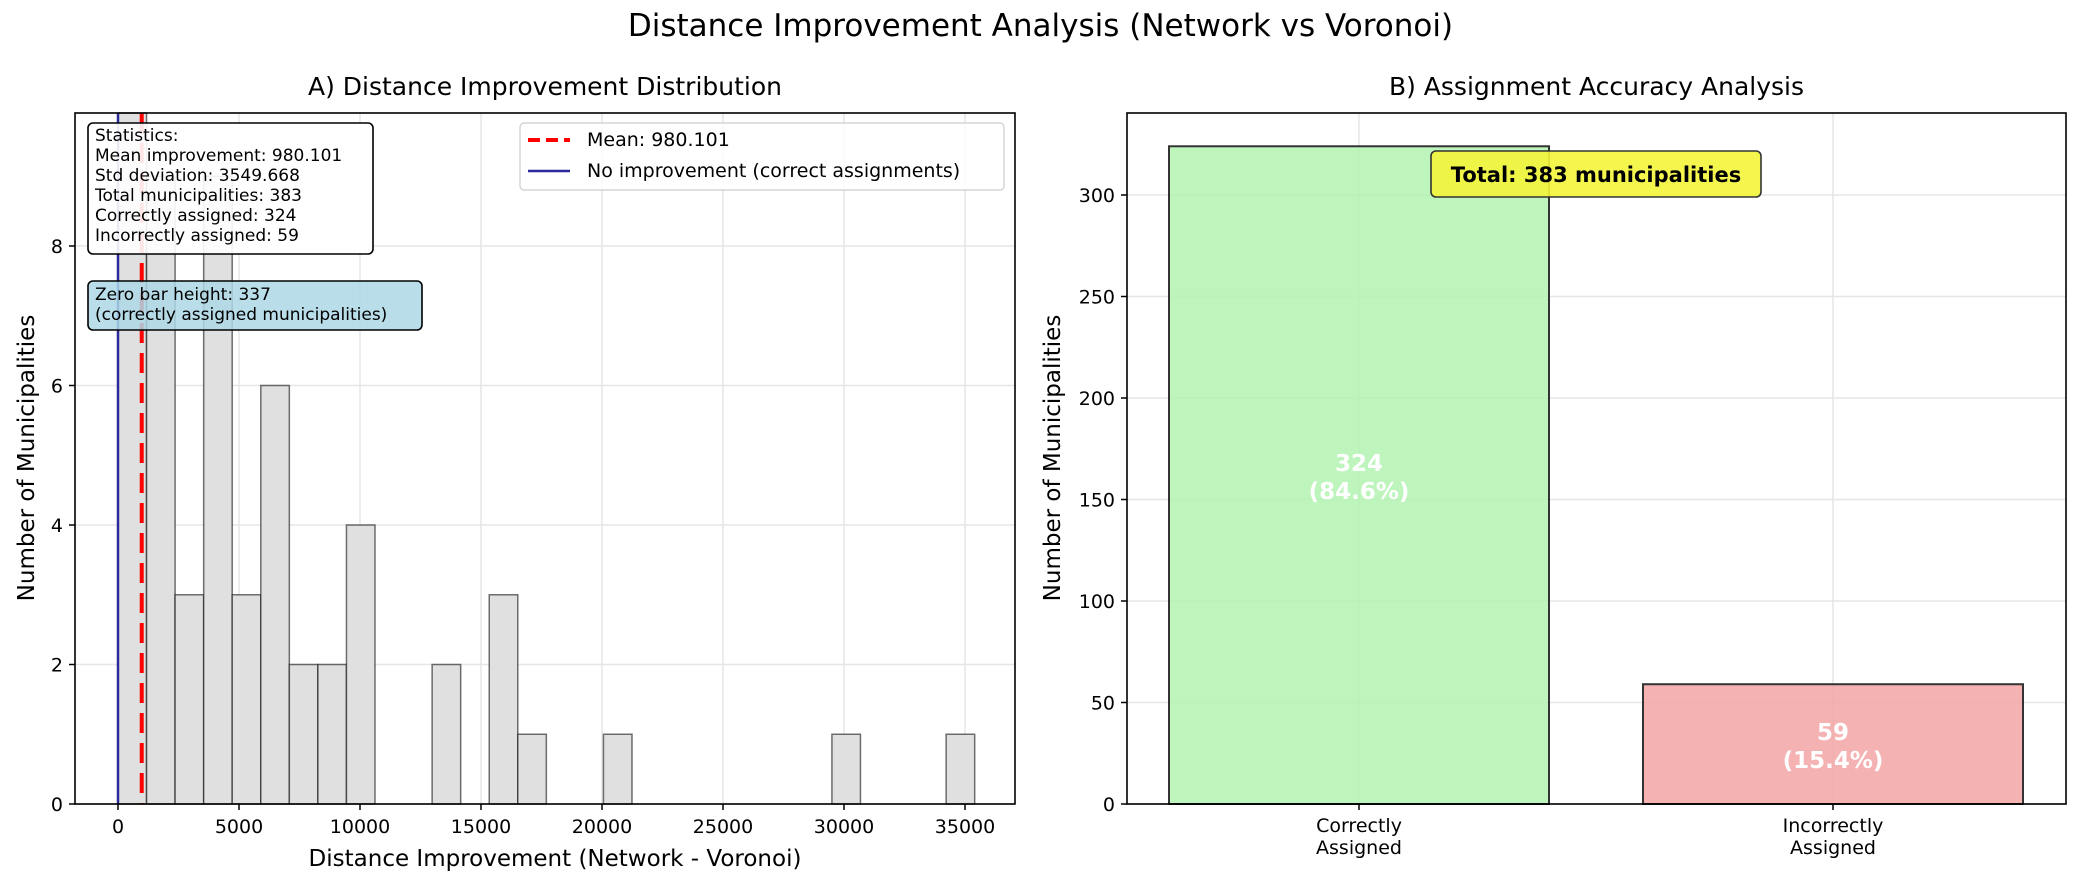 This screenshot has height=887, width=2081. I want to click on statistics-line: Mean improvement: 980.101, so click(218, 156).